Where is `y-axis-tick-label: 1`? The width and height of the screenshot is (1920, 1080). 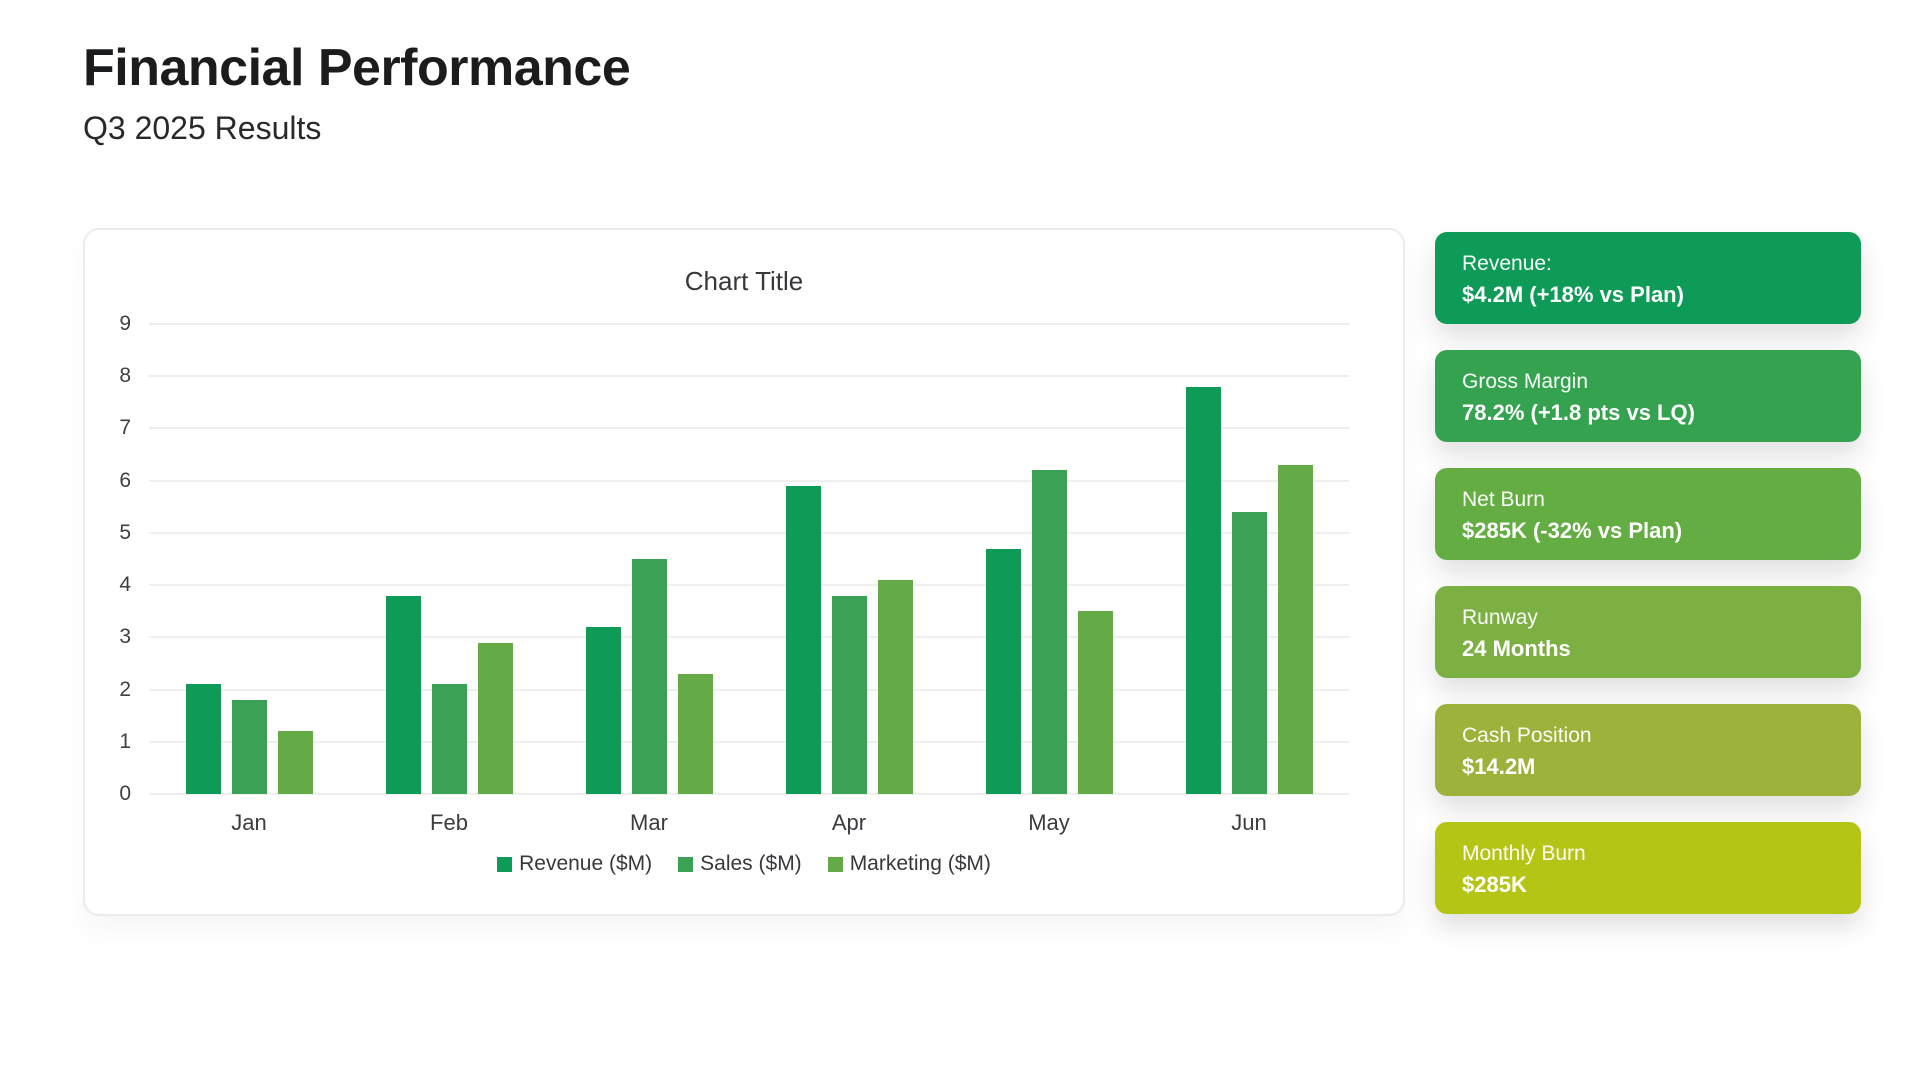
y-axis-tick-label: 1 is located at coordinates (125, 741).